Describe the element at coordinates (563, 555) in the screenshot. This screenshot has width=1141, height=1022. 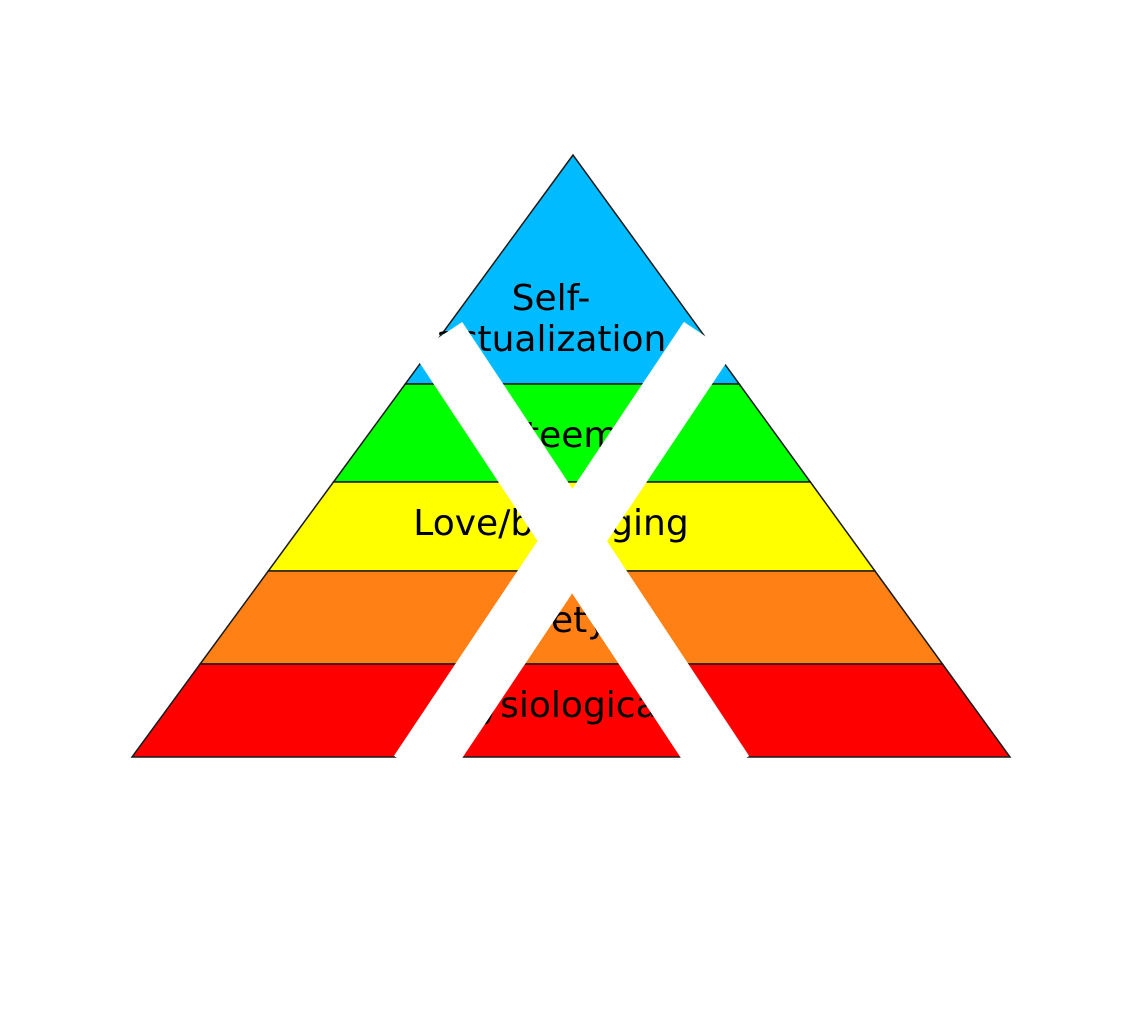
I see `cross-stroke-right-to-left` at that location.